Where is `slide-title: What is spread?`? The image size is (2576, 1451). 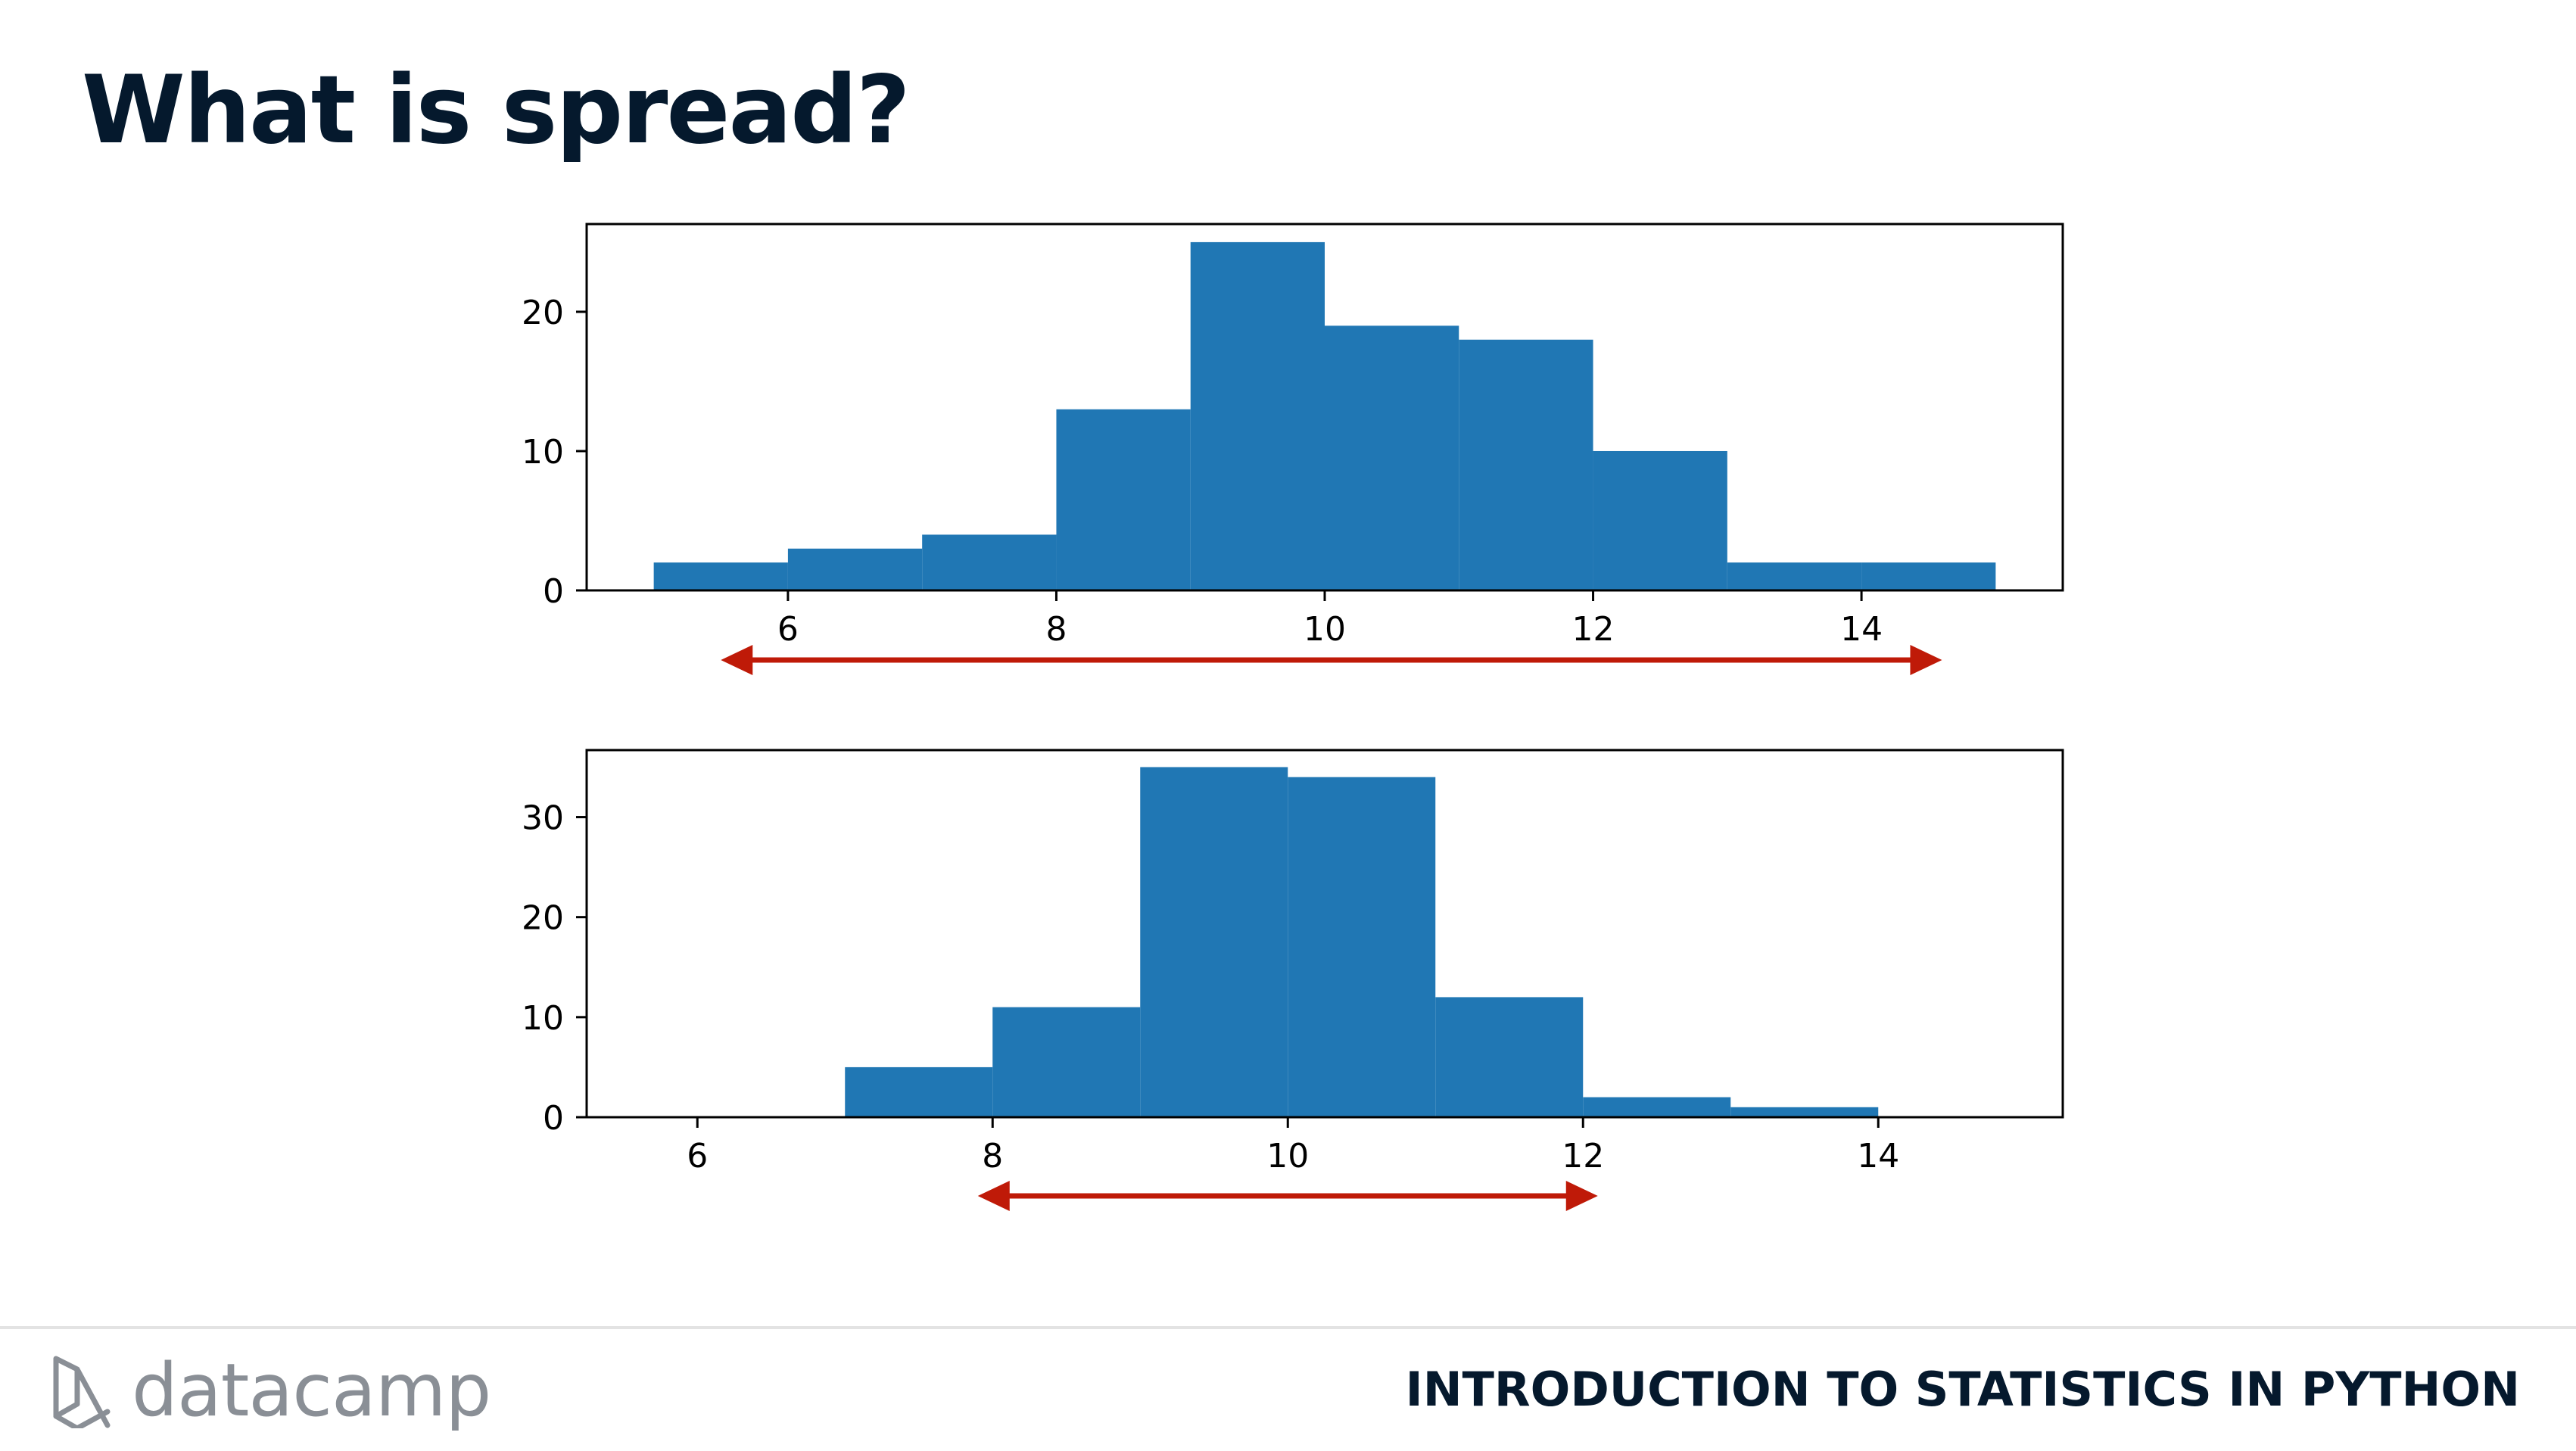
slide-title: What is spread? is located at coordinates (496, 110).